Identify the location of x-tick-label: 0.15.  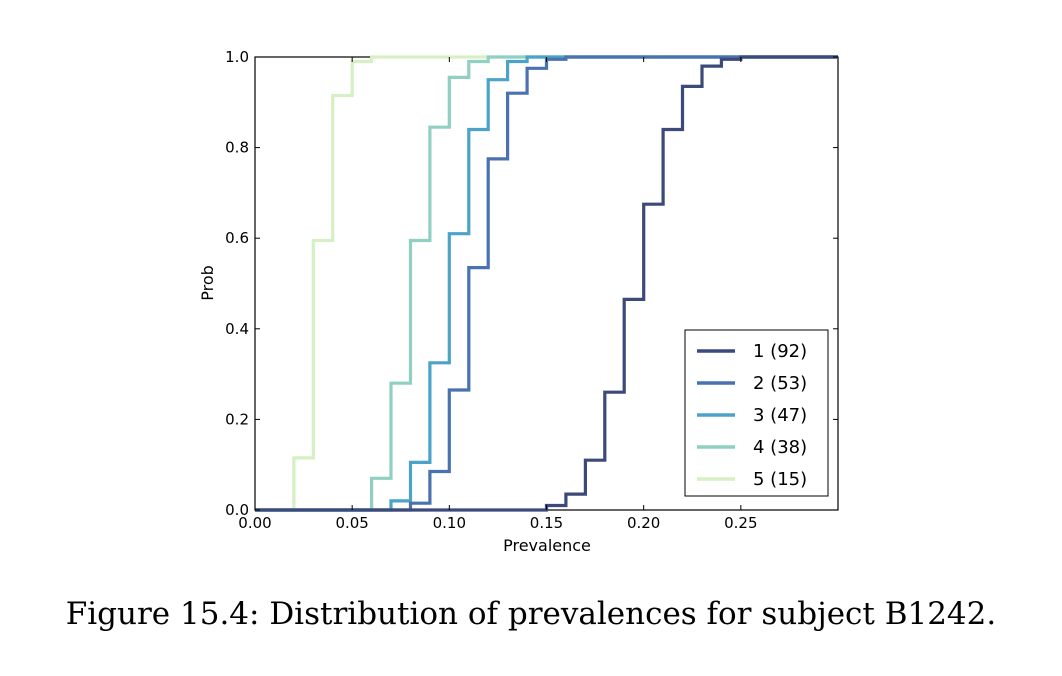
(546, 523).